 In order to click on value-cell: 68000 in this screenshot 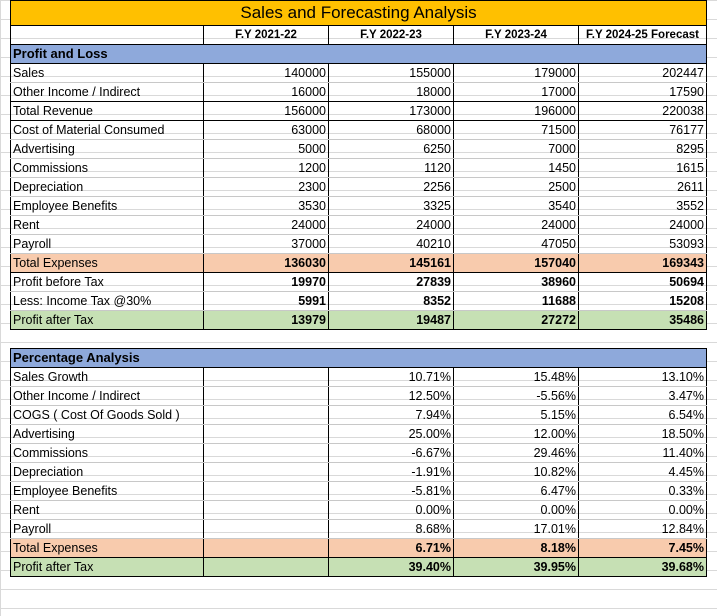, I will do `click(391, 130)`.